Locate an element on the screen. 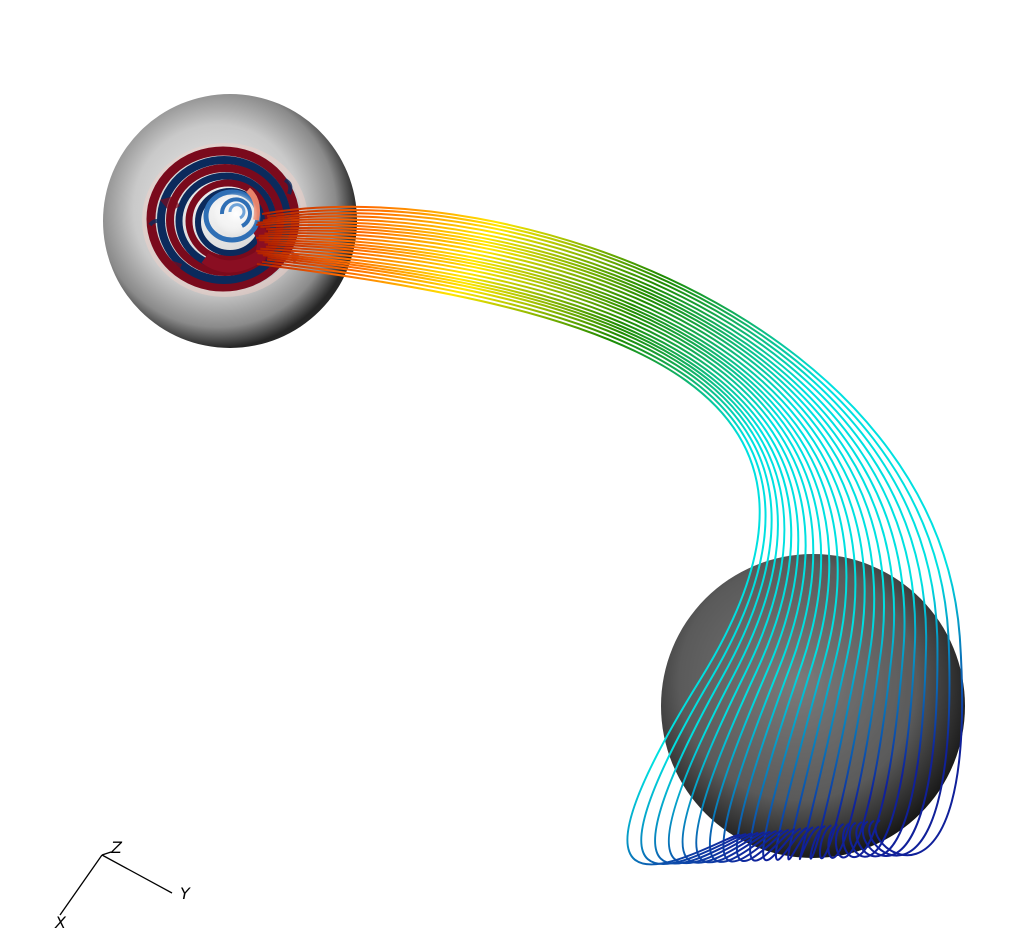  source-sphere is located at coordinates (230, 221).